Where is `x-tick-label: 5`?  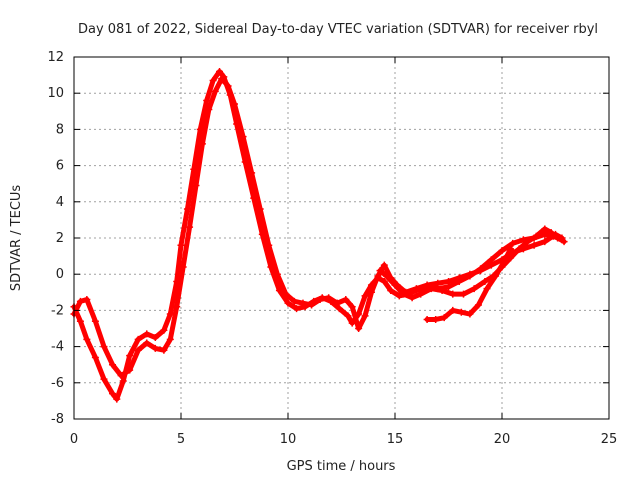
x-tick-label: 5 is located at coordinates (181, 439).